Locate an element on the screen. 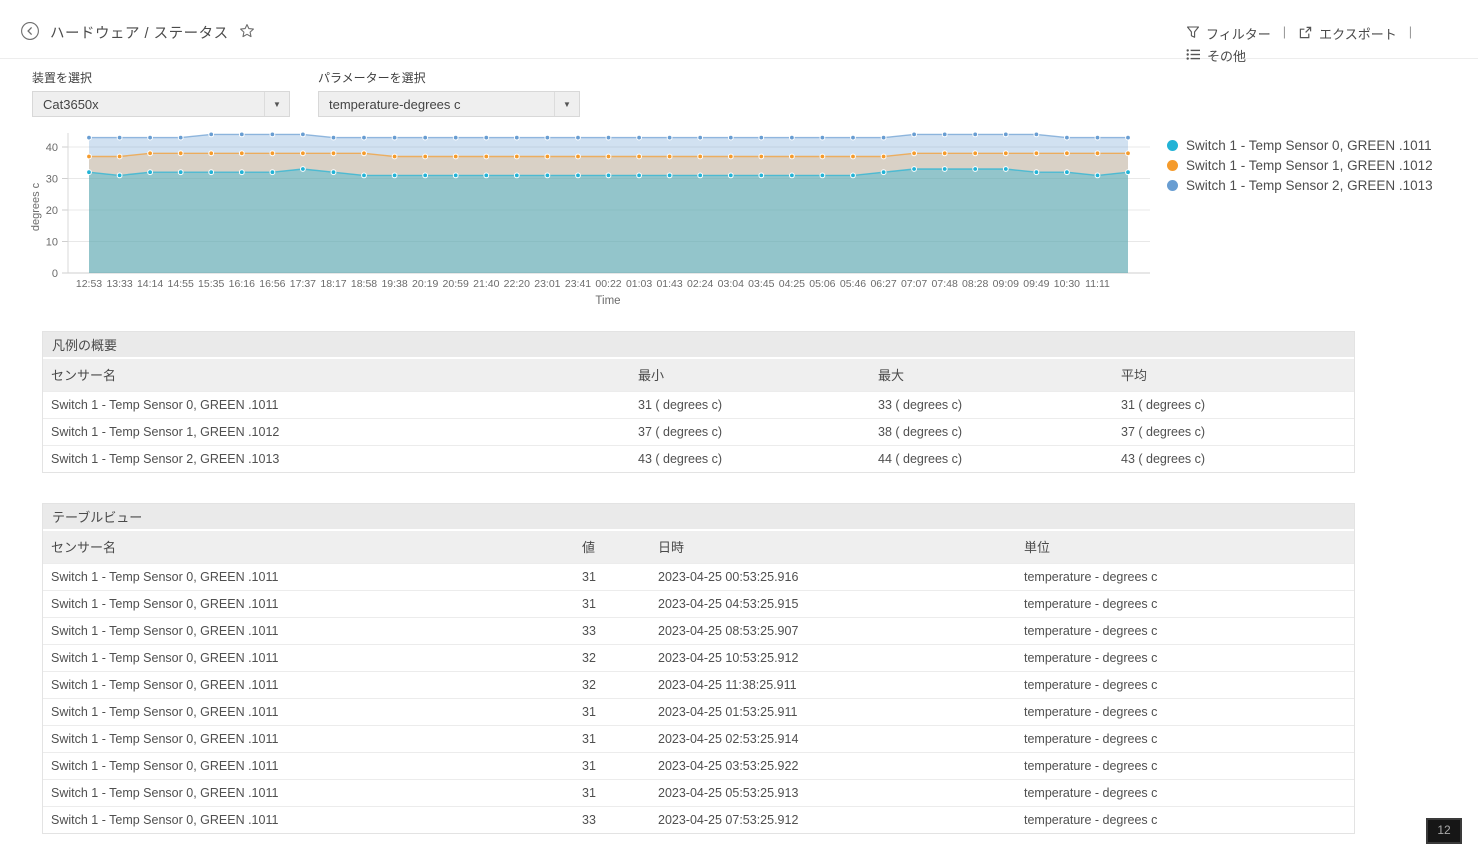  back-button is located at coordinates (30, 32).